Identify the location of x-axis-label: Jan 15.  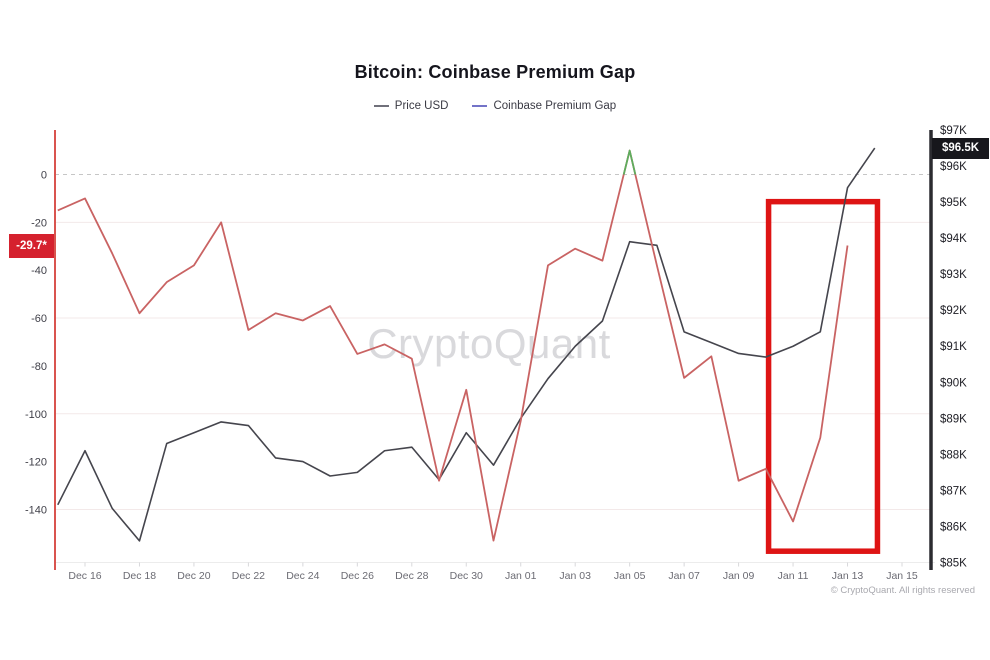
(902, 576).